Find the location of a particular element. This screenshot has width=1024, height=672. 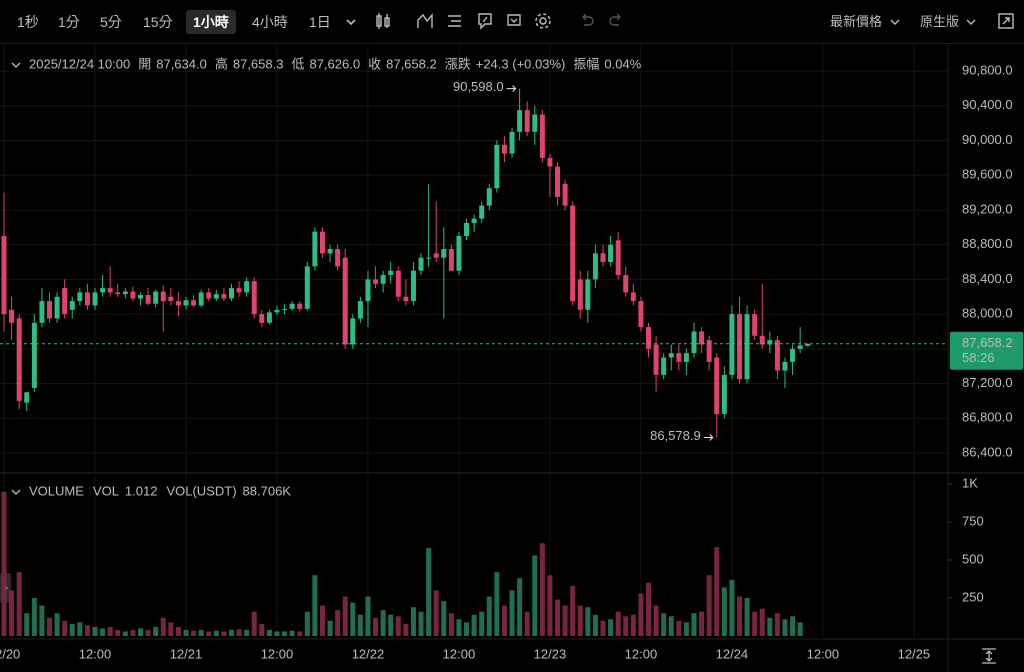

interval-button: 1日 is located at coordinates (320, 22).